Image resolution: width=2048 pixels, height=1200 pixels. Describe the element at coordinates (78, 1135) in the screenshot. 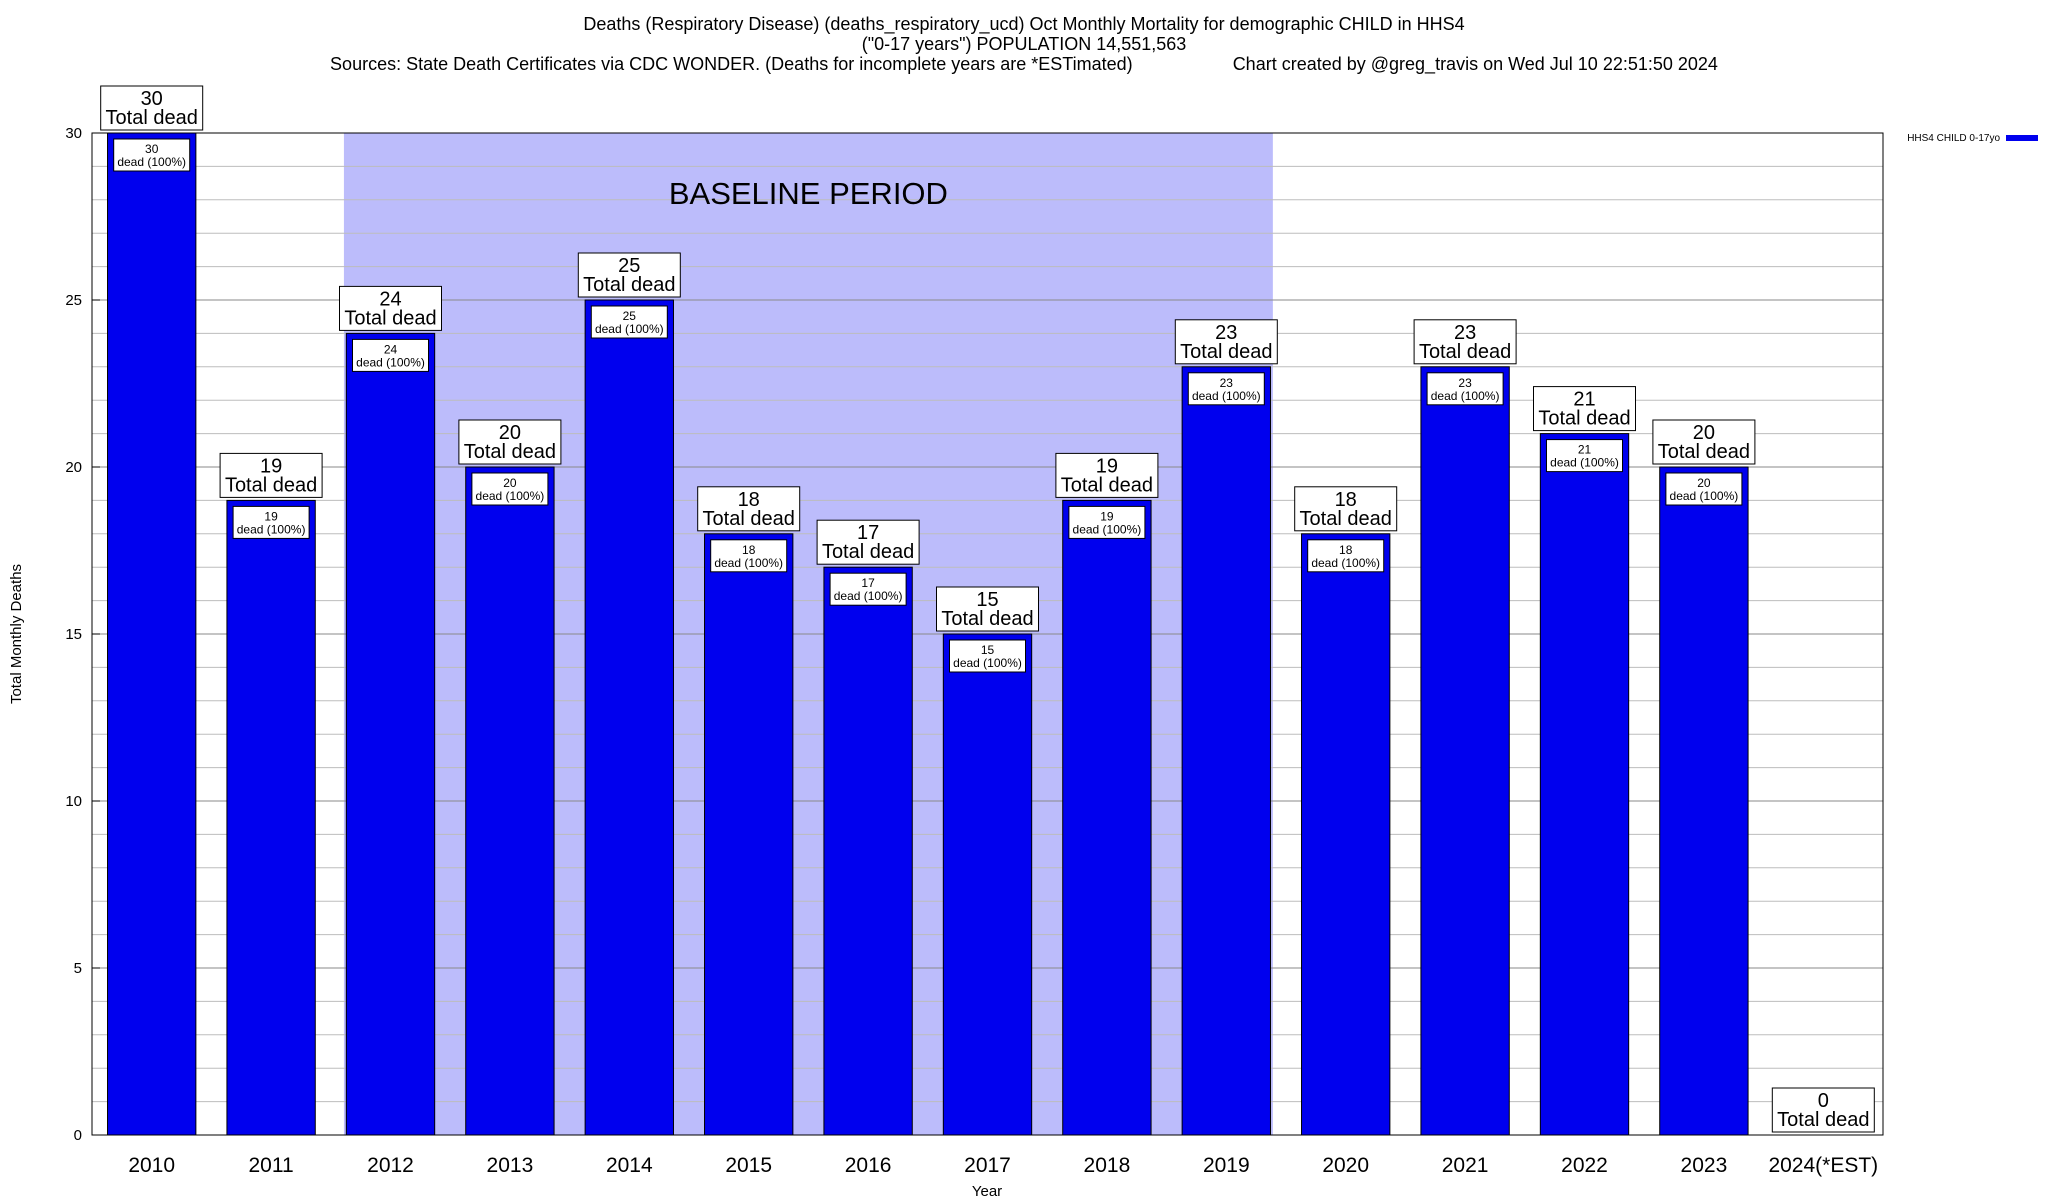

I see `y-tick-label: 0` at that location.